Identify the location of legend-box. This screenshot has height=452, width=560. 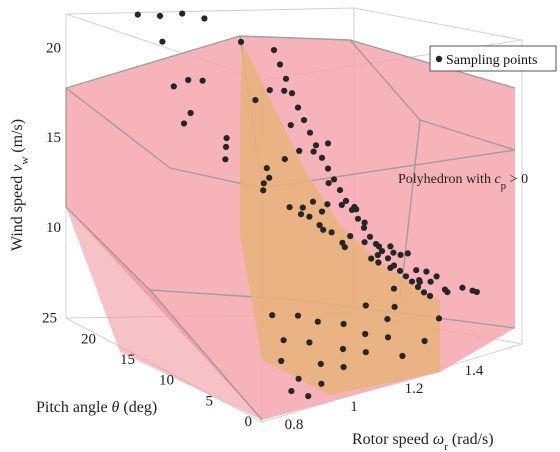
(493, 58).